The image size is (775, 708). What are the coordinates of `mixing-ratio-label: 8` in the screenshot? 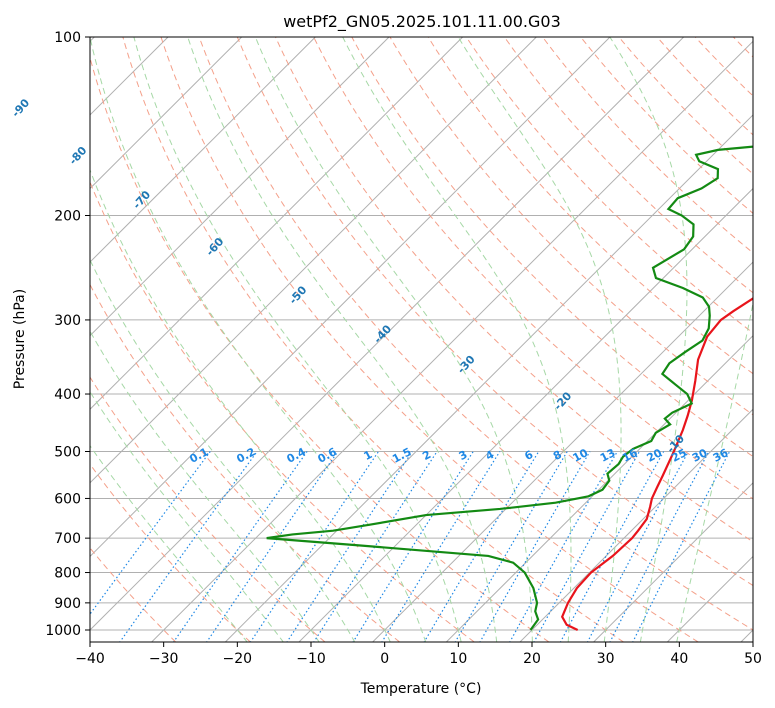 It's located at (557, 455).